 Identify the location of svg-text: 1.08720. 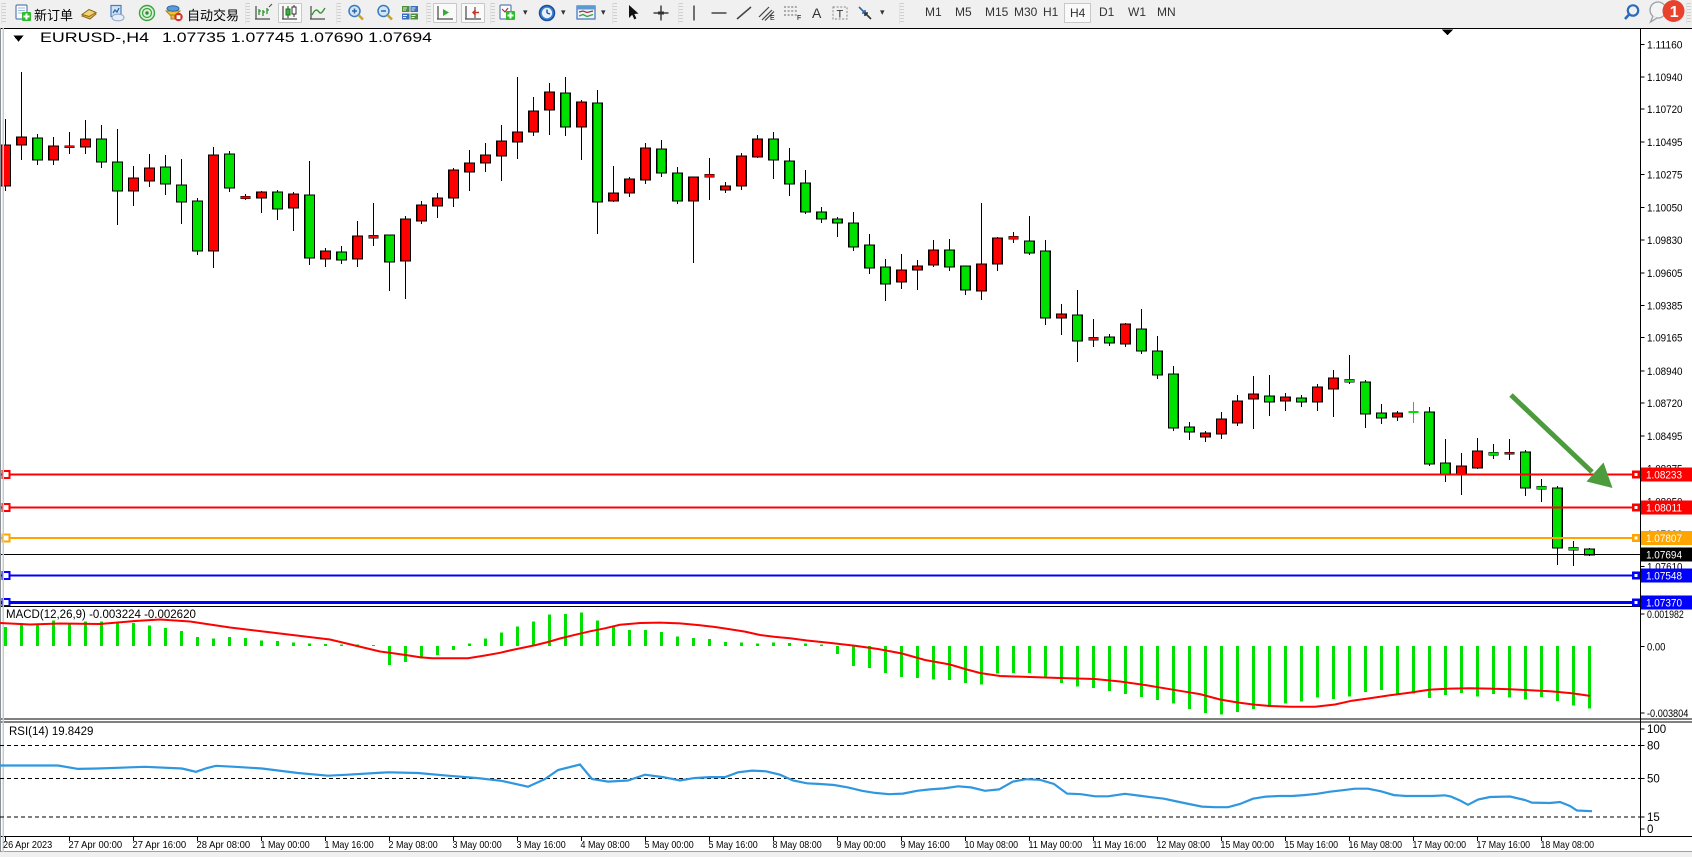
(1665, 404).